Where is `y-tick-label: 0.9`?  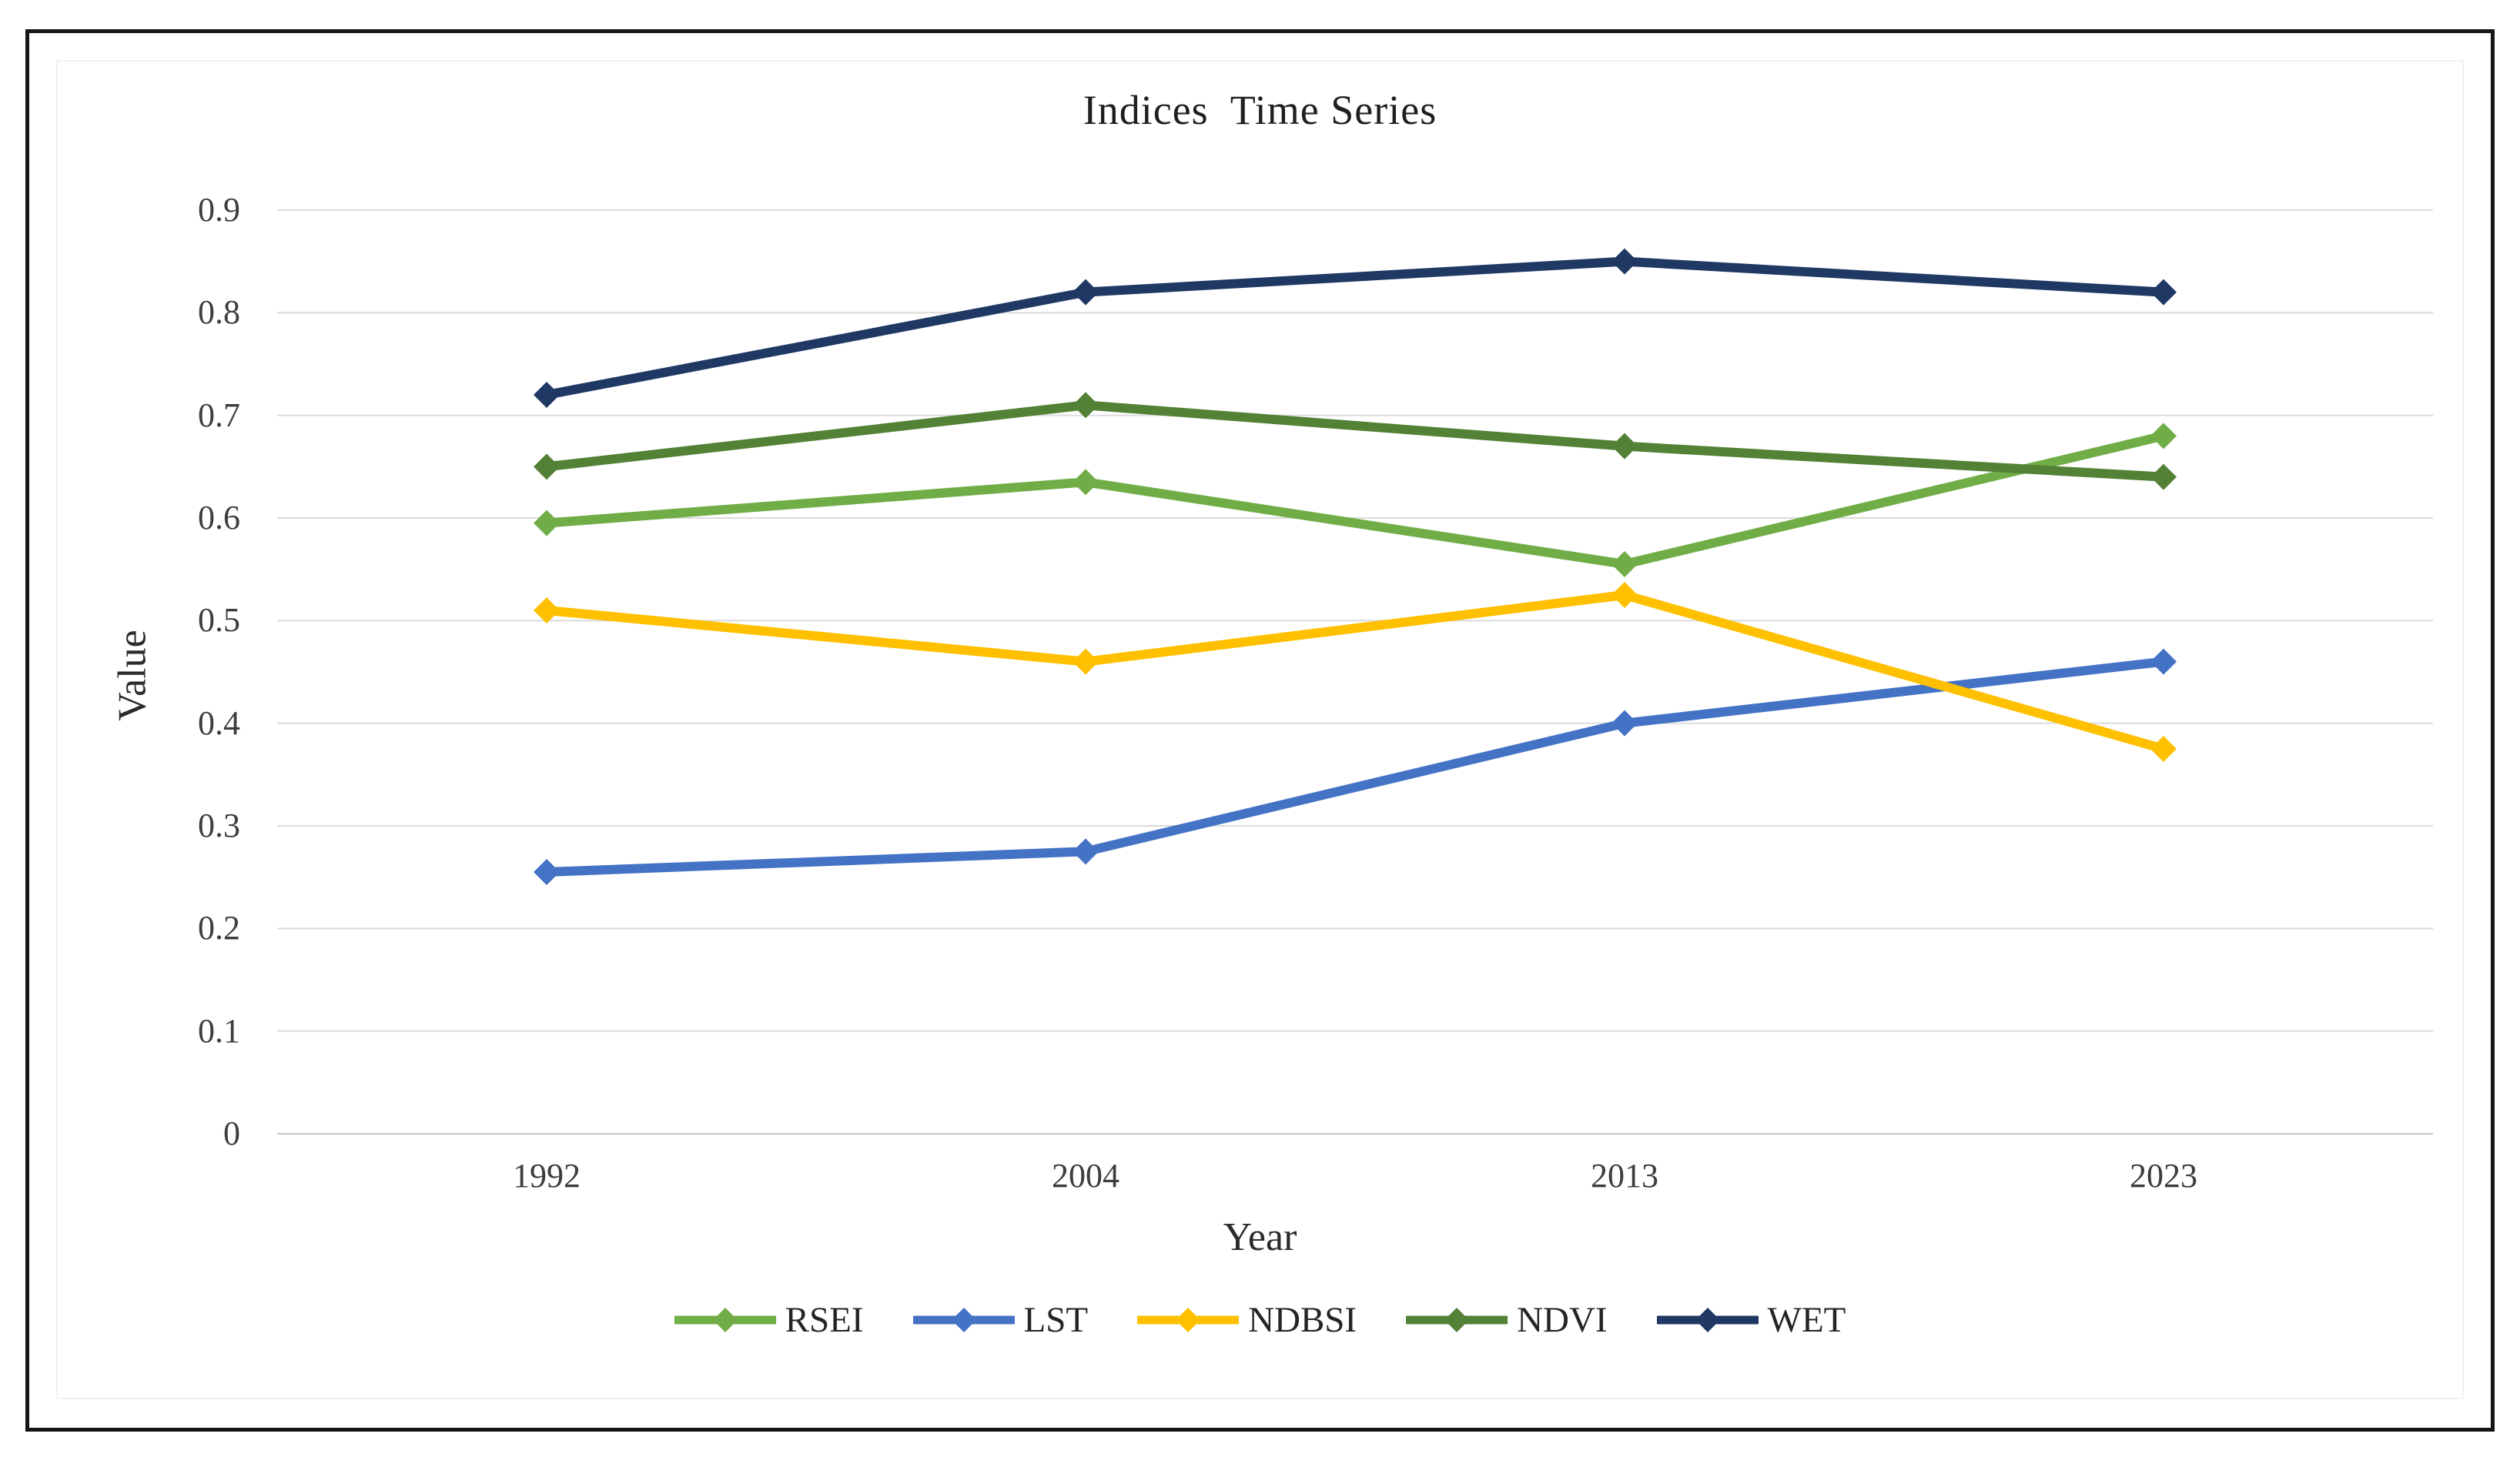
y-tick-label: 0.9 is located at coordinates (219, 210).